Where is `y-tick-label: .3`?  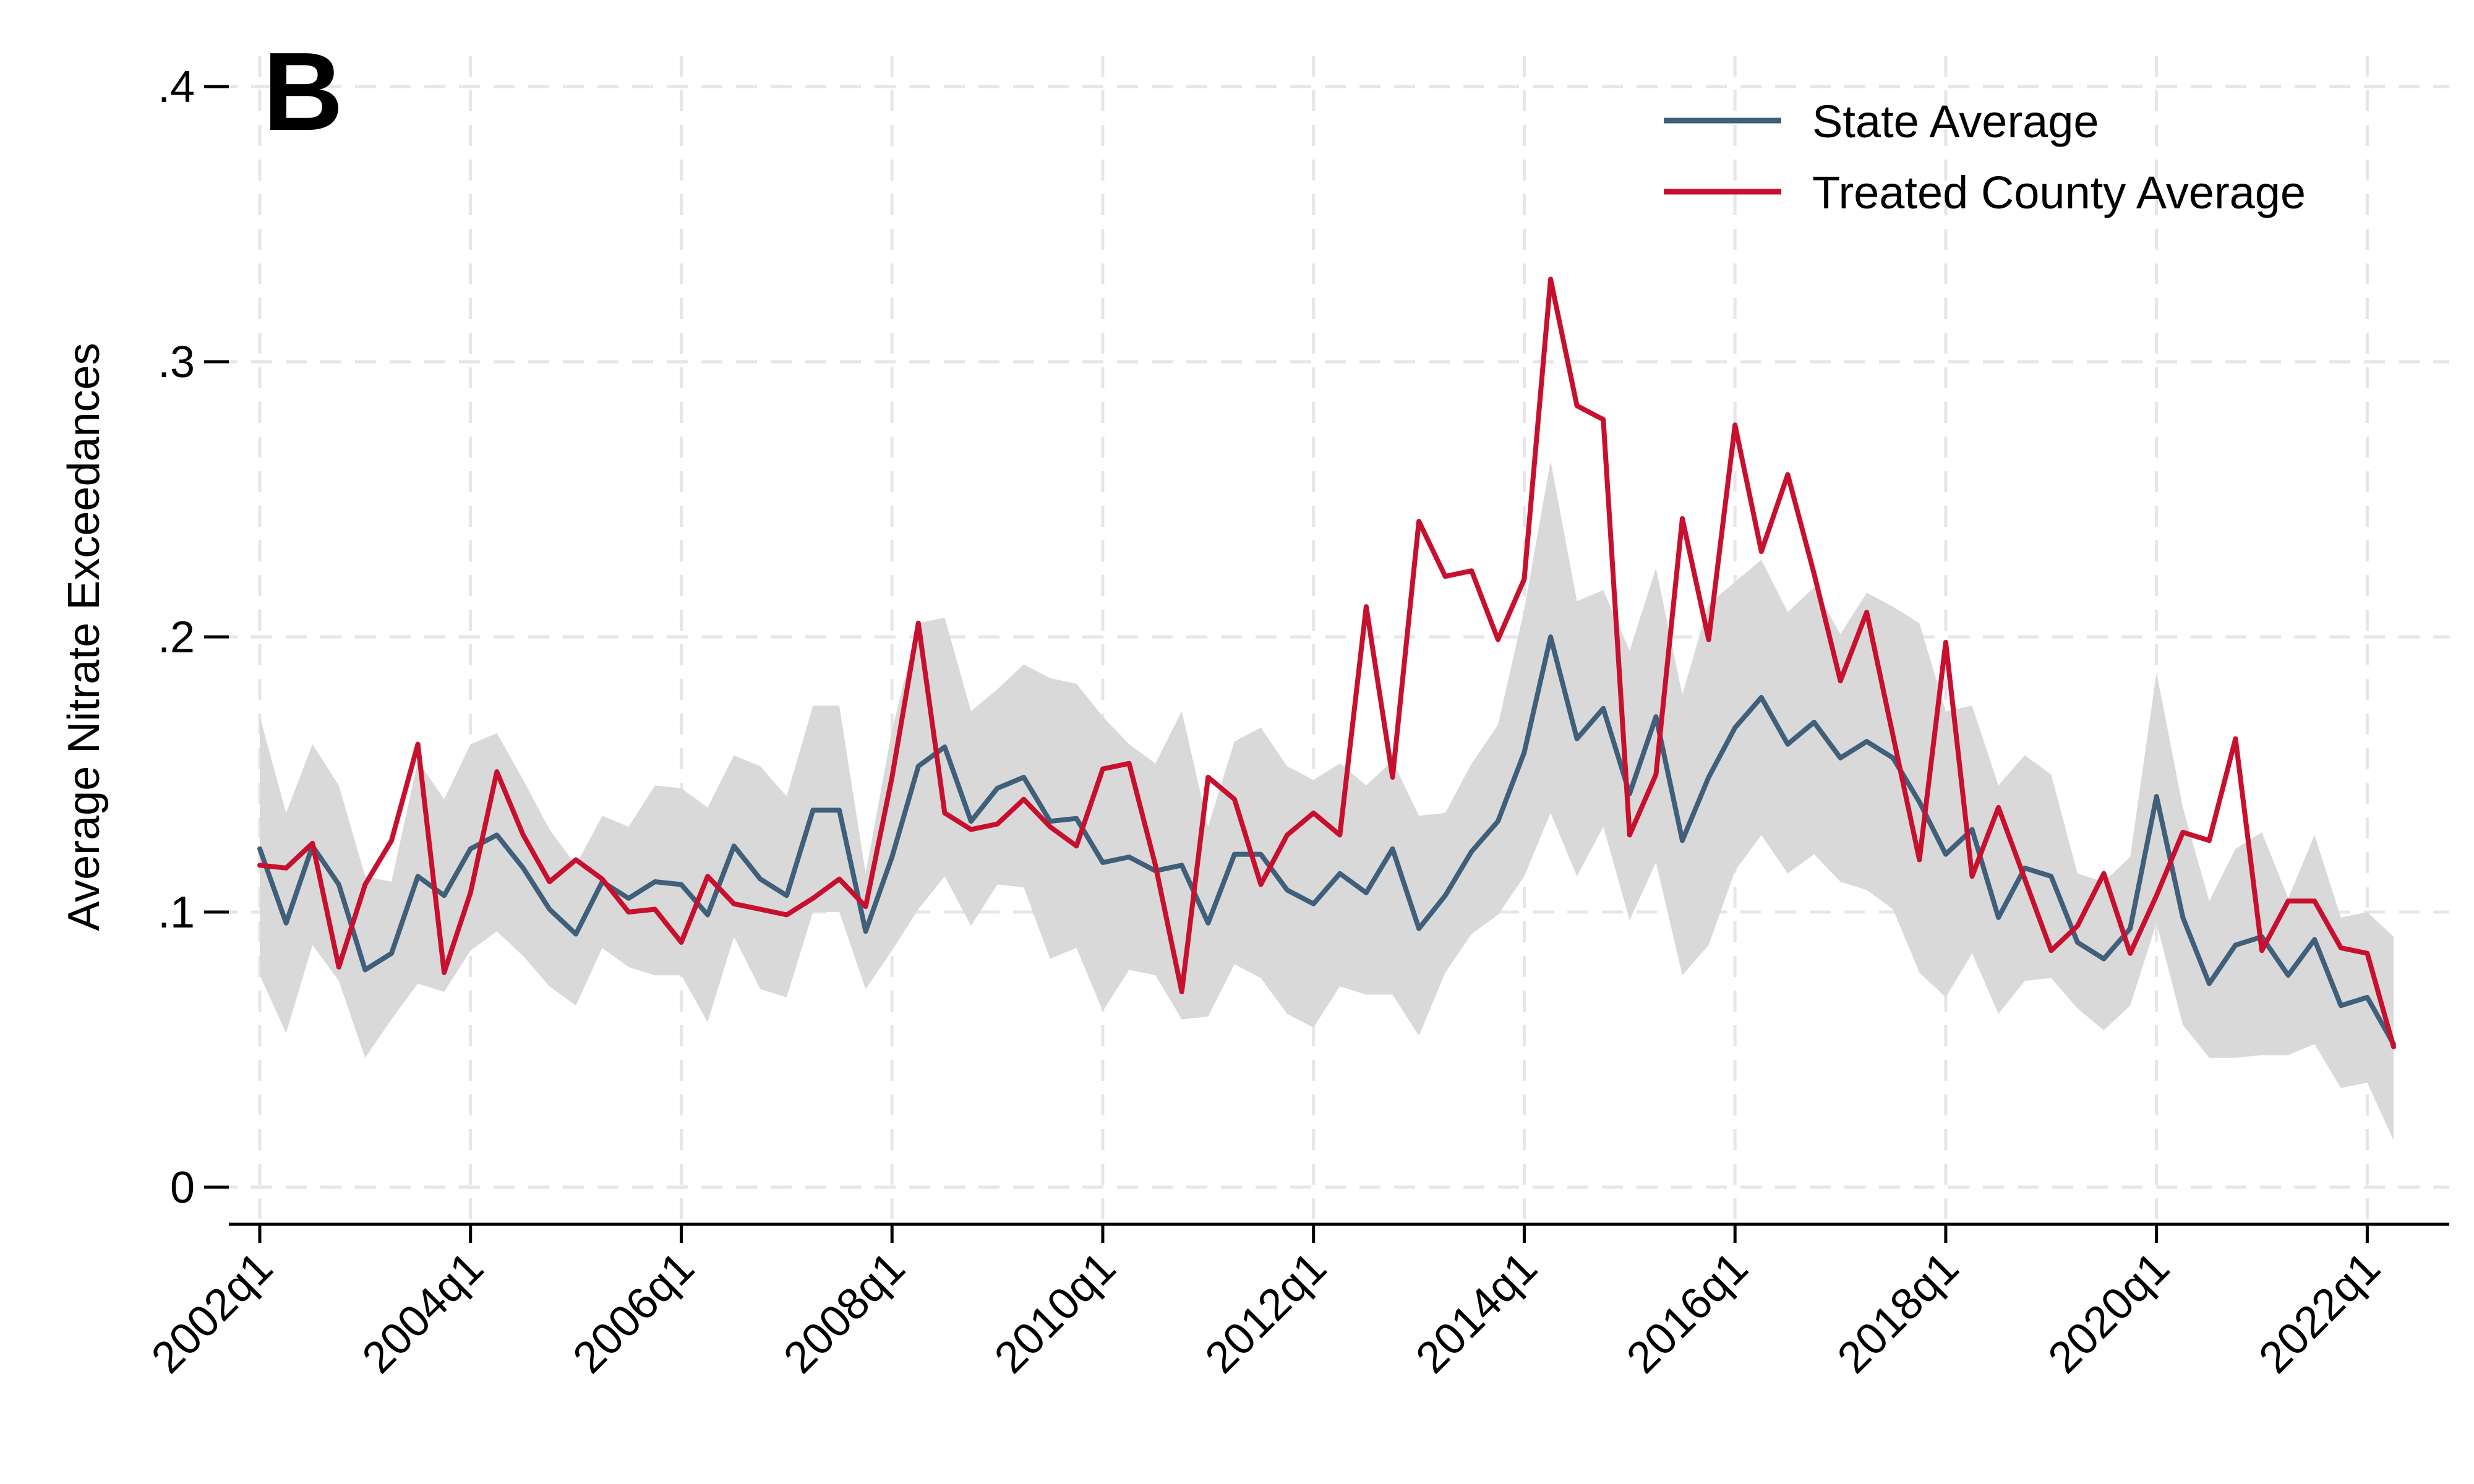 y-tick-label: .3 is located at coordinates (177, 362).